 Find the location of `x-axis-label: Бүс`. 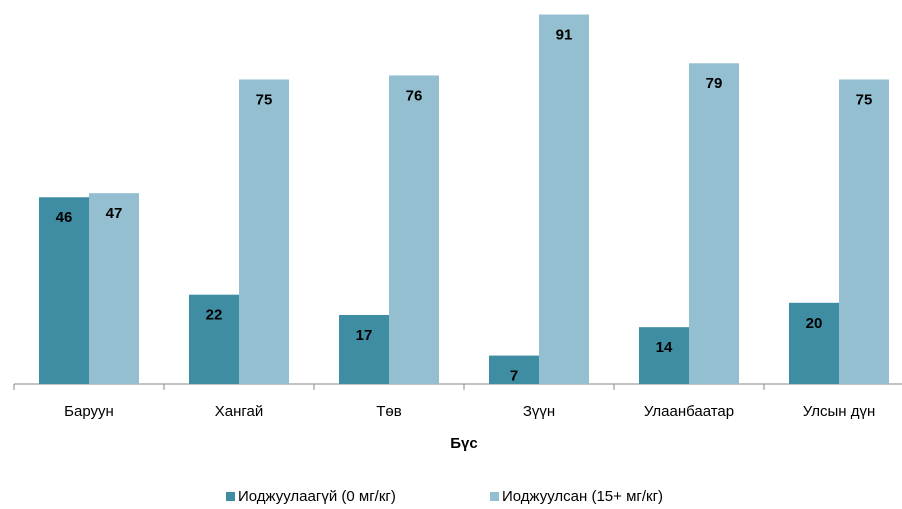

x-axis-label: Бүс is located at coordinates (463, 443).